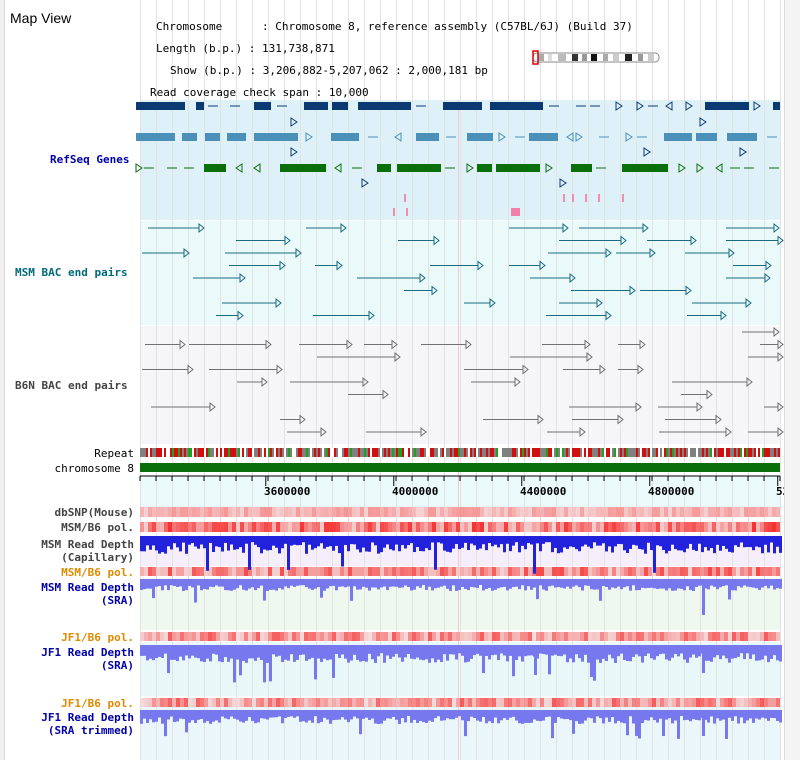 The image size is (800, 760). Describe the element at coordinates (97, 572) in the screenshot. I see `msm-b6-pol-label-2: MSM/B6 pol.` at that location.